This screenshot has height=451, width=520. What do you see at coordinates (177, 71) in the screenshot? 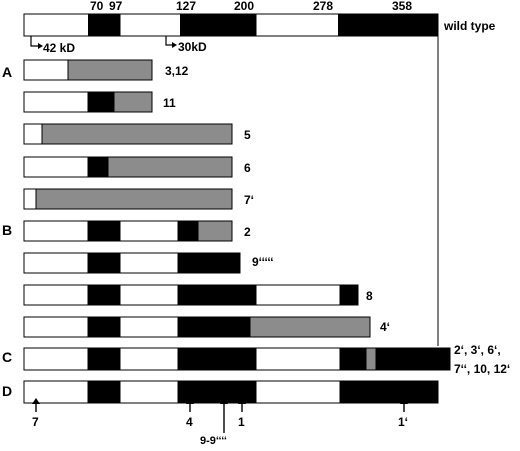
I see `clone-label-3-12: 3,12` at bounding box center [177, 71].